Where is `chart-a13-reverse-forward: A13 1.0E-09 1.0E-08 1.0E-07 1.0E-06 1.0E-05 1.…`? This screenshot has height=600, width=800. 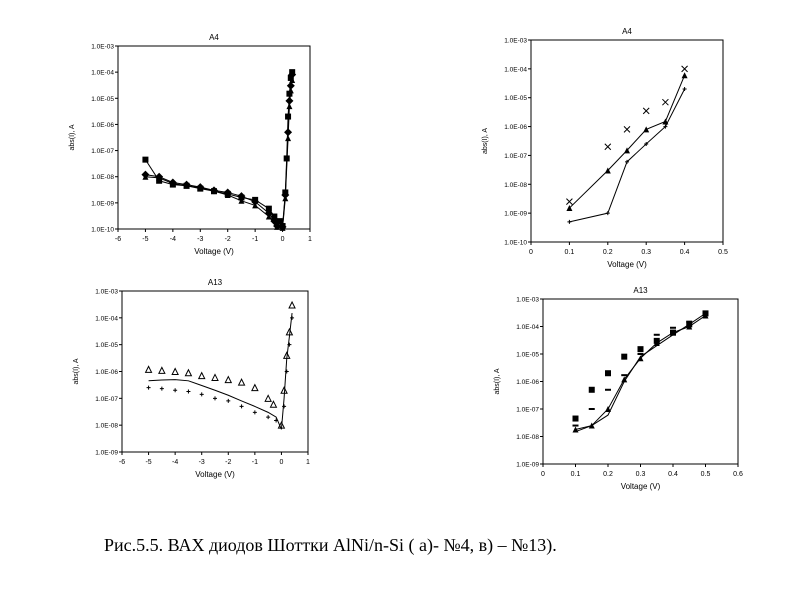 chart-a13-reverse-forward: A13 1.0E-09 1.0E-08 1.0E-07 1.0E-06 1.0E-05 1.… is located at coordinates (195, 385).